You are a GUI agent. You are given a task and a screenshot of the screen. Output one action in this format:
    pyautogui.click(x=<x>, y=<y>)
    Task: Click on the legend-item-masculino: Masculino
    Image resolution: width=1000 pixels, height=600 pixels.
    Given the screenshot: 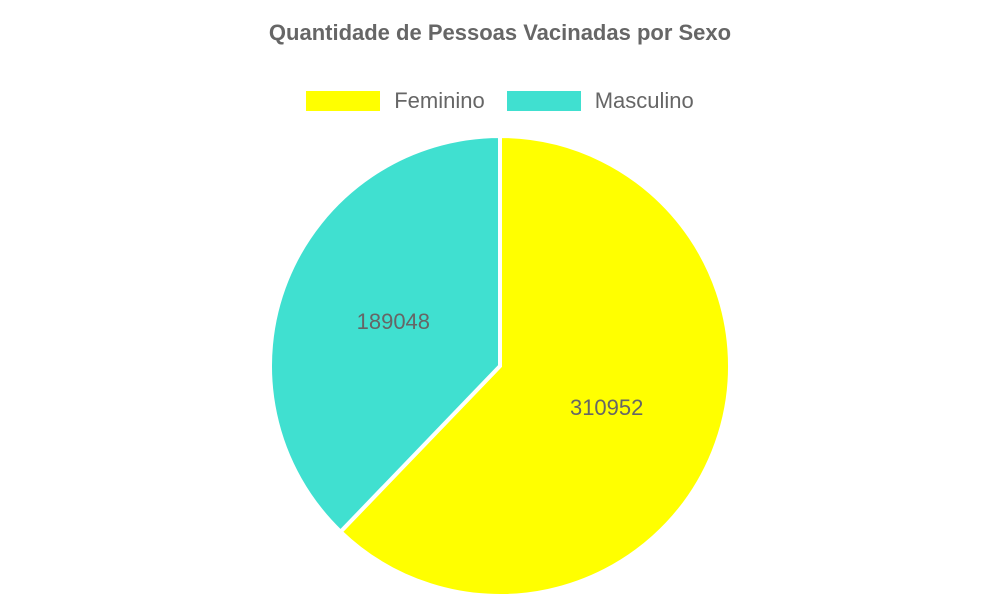 What is the action you would take?
    pyautogui.click(x=600, y=101)
    